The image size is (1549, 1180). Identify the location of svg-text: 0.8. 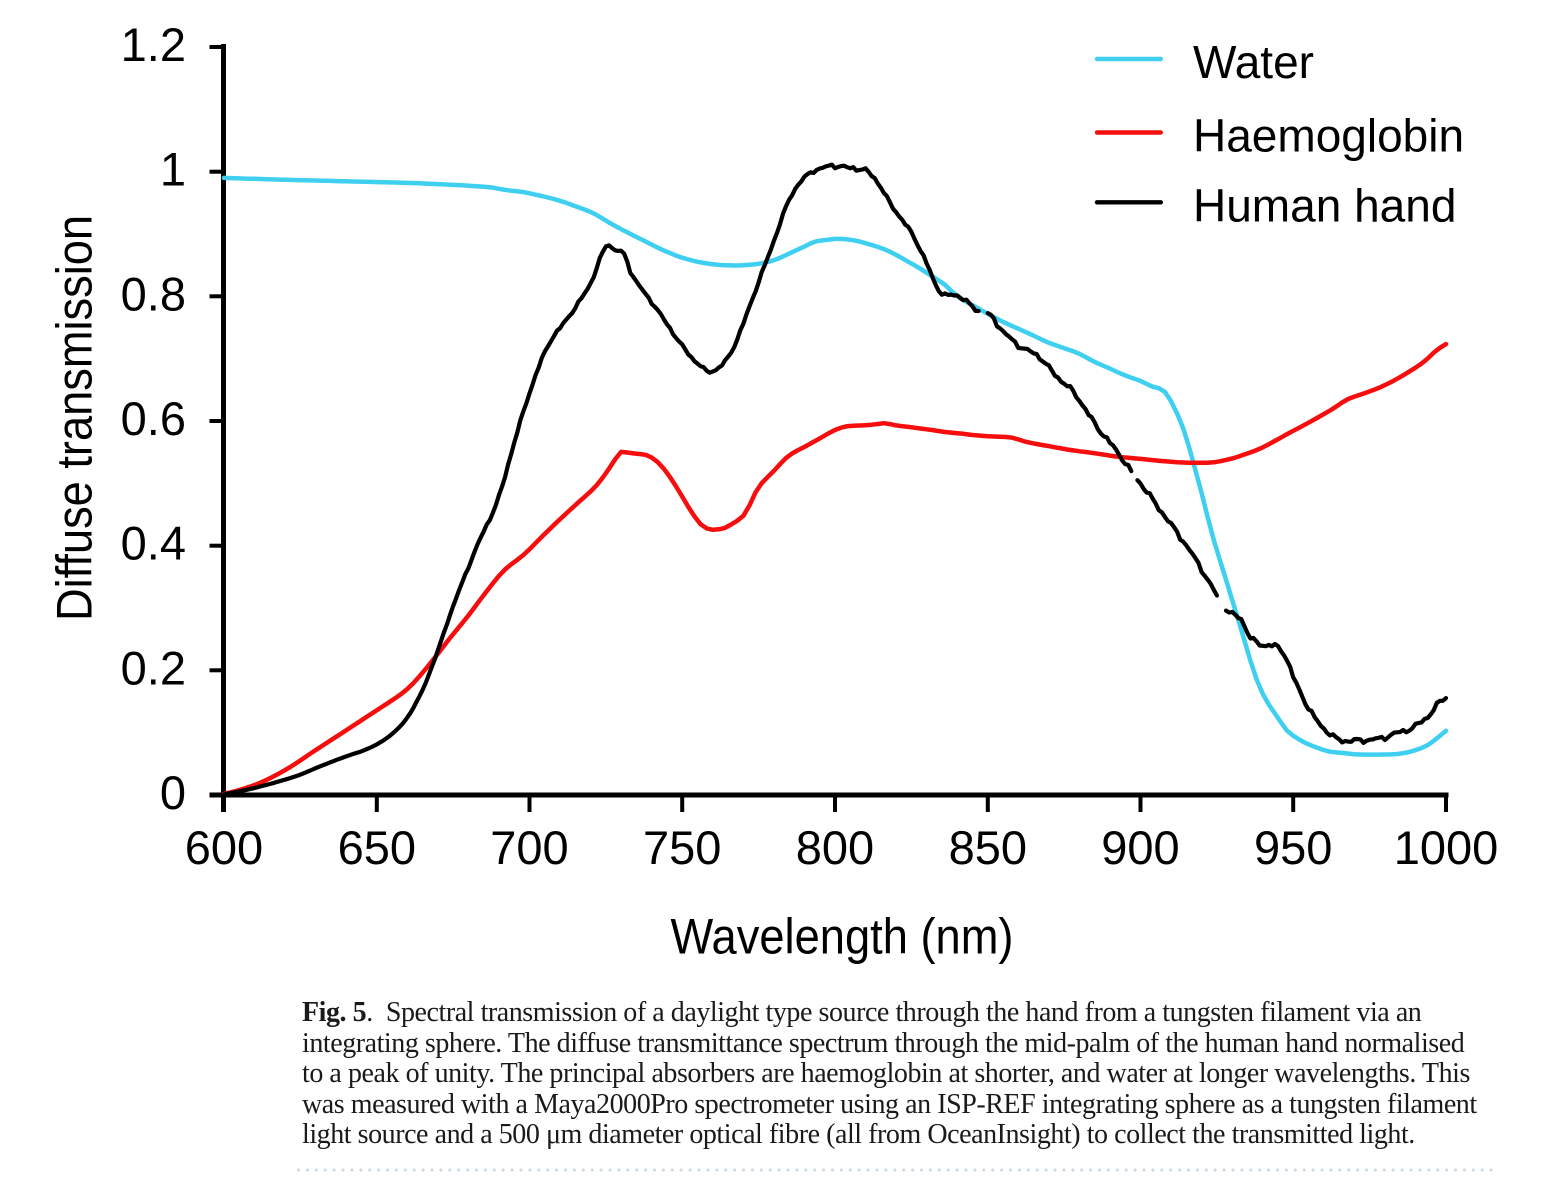
(153, 293).